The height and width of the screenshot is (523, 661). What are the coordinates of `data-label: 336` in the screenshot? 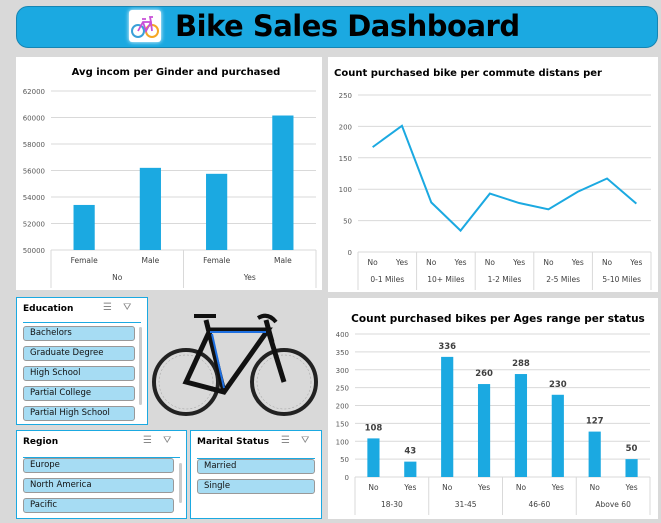 It's located at (447, 347).